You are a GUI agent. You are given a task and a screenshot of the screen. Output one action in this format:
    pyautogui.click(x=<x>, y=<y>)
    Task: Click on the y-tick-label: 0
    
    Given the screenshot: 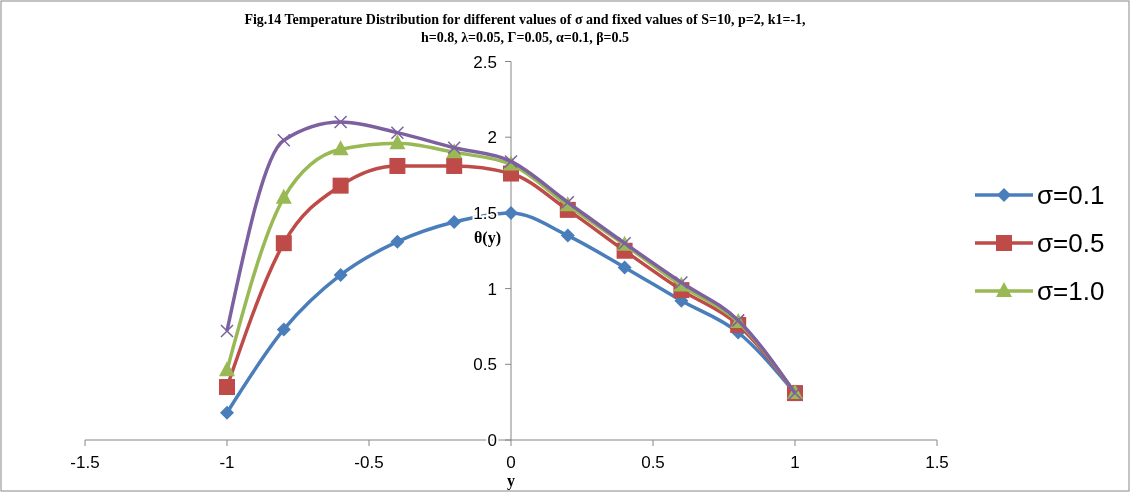 What is the action you would take?
    pyautogui.click(x=492, y=440)
    